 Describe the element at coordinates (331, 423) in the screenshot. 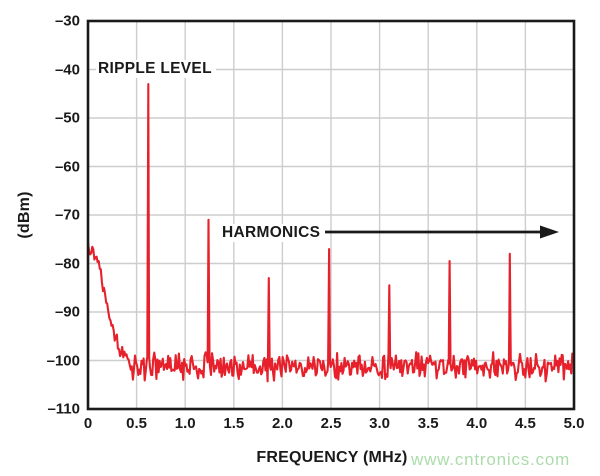

I see `x-tick-label: 2.5` at that location.